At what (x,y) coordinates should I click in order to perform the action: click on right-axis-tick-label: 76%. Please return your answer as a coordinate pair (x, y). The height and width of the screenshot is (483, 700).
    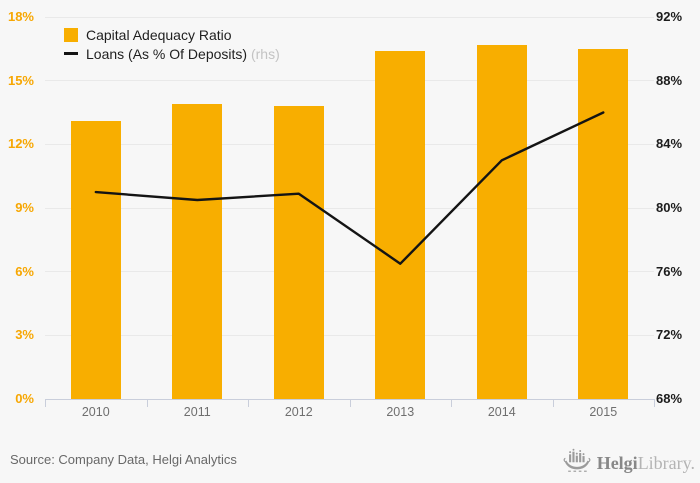
    Looking at the image, I should click on (669, 271).